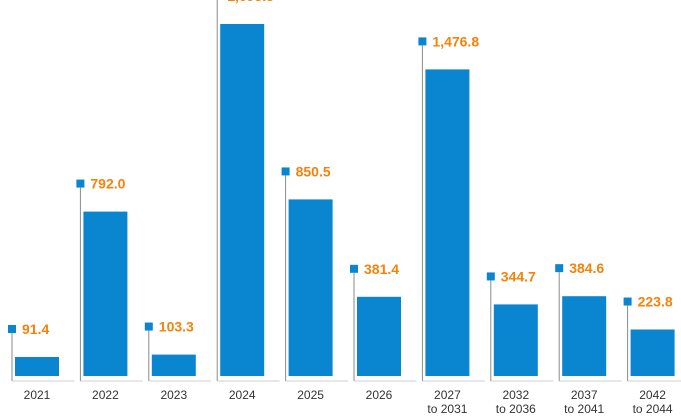 This screenshot has width=681, height=419. What do you see at coordinates (176, 327) in the screenshot?
I see `value-label-2: 103.3` at bounding box center [176, 327].